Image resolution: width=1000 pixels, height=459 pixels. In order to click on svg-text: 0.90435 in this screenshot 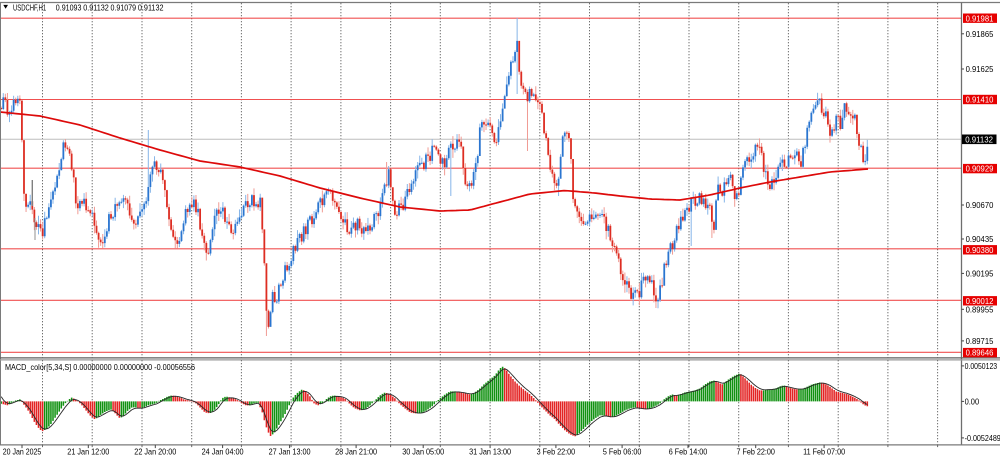, I will do `click(980, 239)`.